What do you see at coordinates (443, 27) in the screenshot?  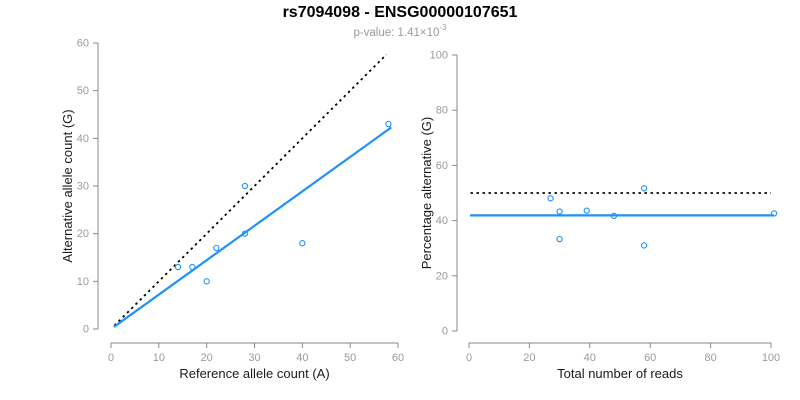 I see `pvalue-exponent: -3` at bounding box center [443, 27].